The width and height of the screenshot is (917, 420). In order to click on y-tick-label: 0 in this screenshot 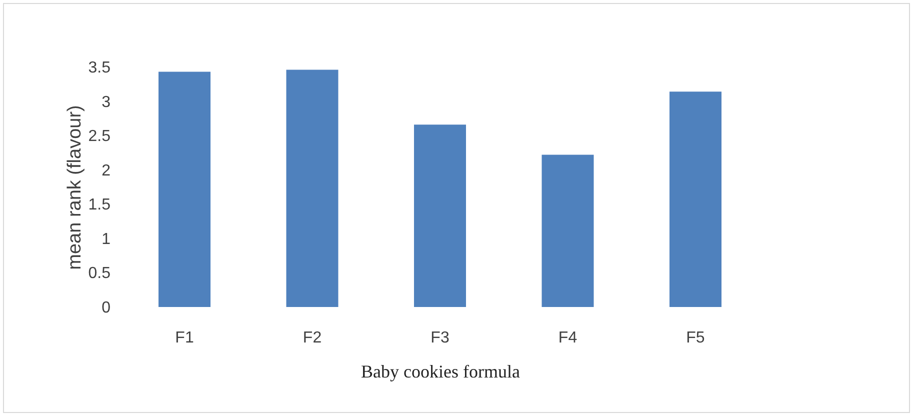, I will do `click(106, 308)`.